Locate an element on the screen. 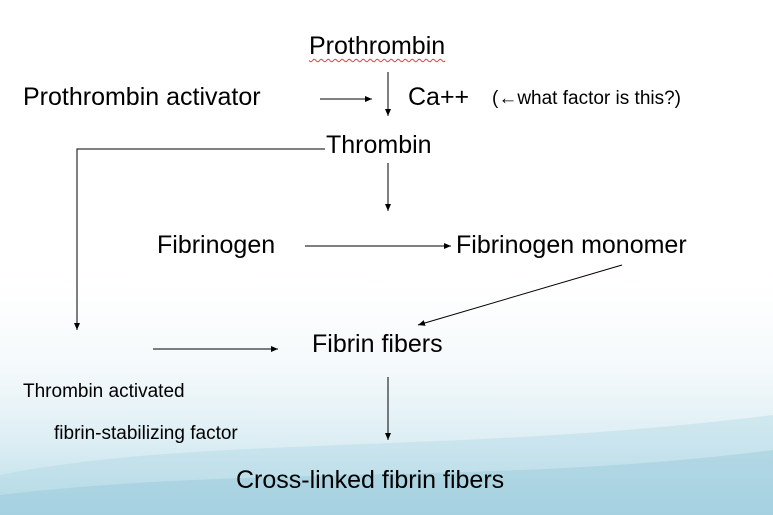  node-stabilizing-factor-line2: fibrin-stabilizing factor is located at coordinates (146, 433).